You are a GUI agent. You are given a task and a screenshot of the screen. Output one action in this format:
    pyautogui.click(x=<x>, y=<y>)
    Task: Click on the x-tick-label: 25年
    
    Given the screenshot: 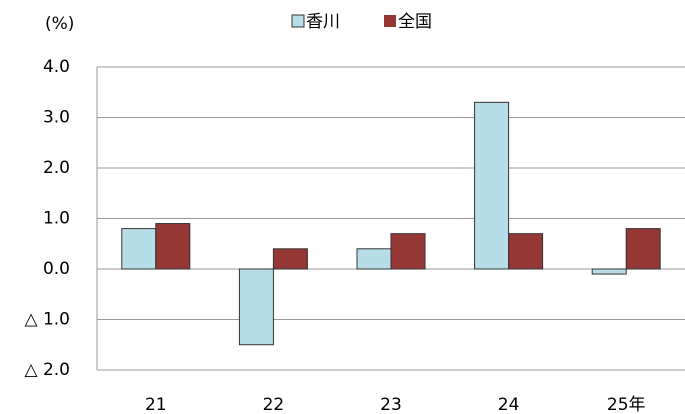 What is the action you would take?
    pyautogui.click(x=626, y=404)
    